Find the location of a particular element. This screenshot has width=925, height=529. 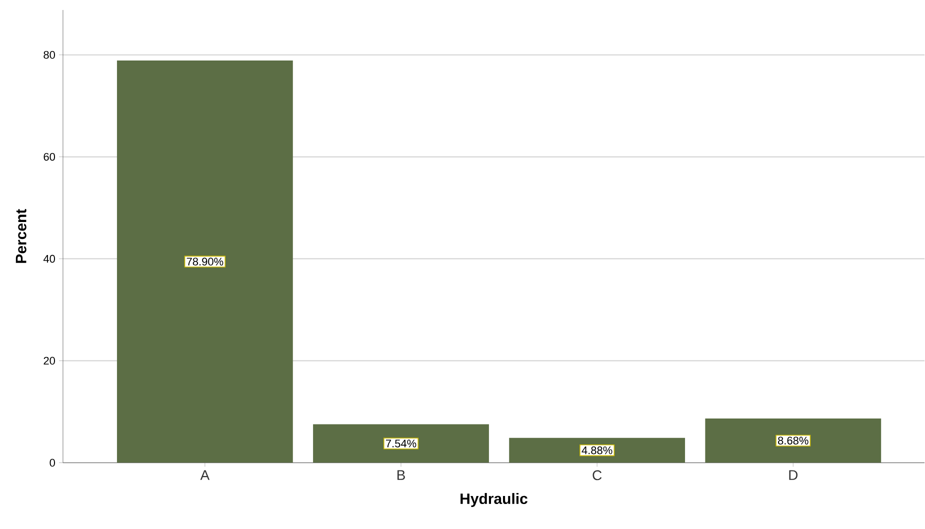

y-axis-title: Percent is located at coordinates (21, 236).